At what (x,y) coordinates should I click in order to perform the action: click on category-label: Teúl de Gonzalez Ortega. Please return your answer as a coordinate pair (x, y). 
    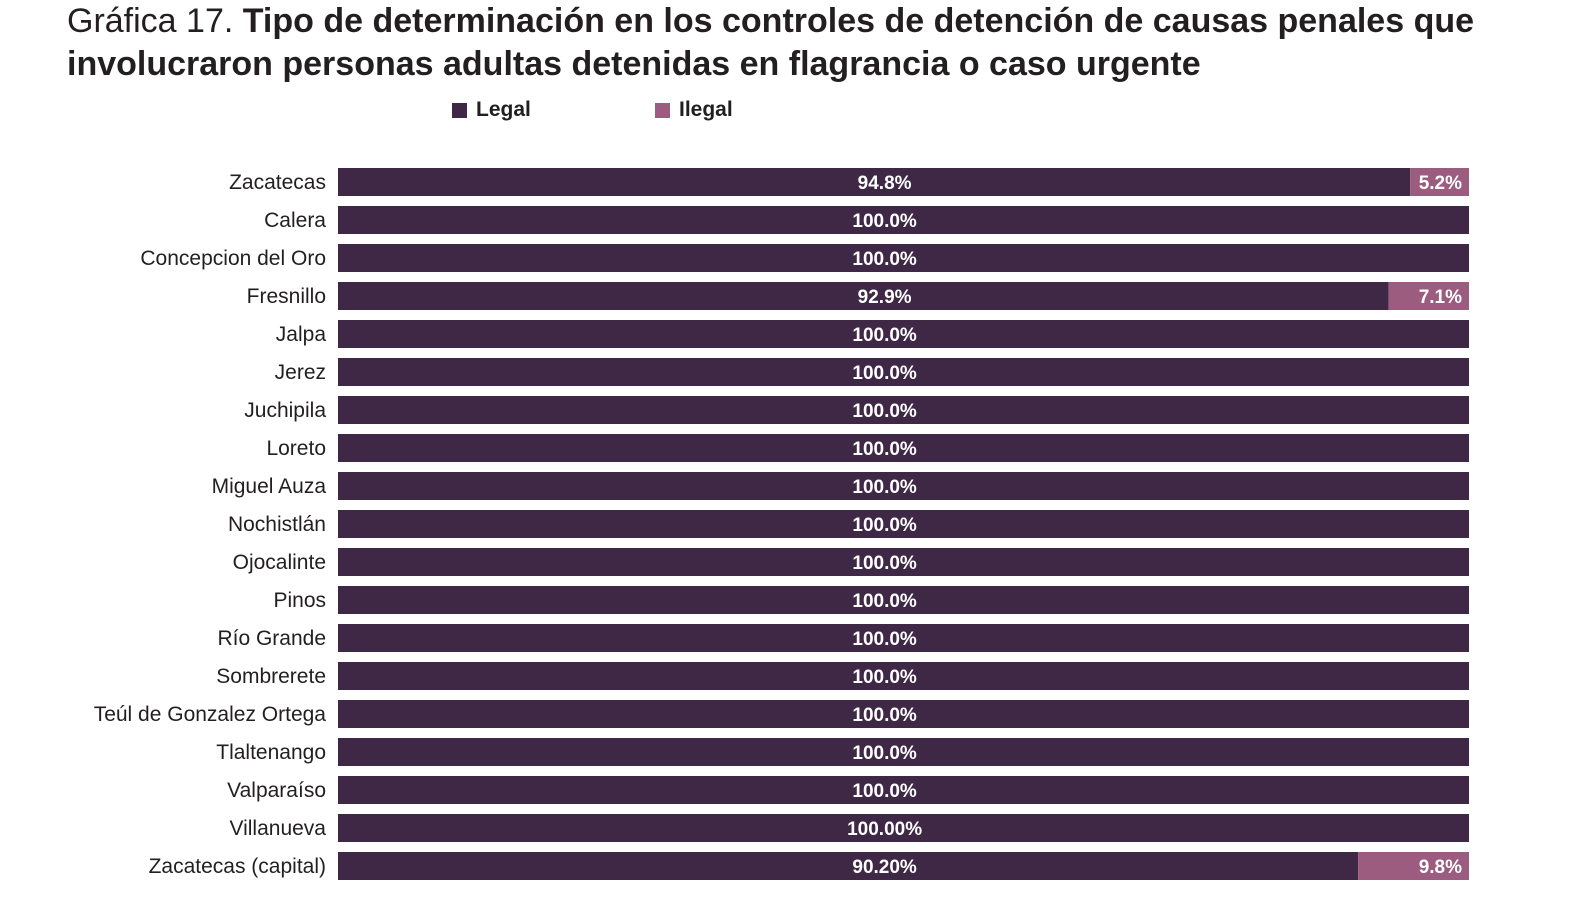
    Looking at the image, I should click on (210, 714).